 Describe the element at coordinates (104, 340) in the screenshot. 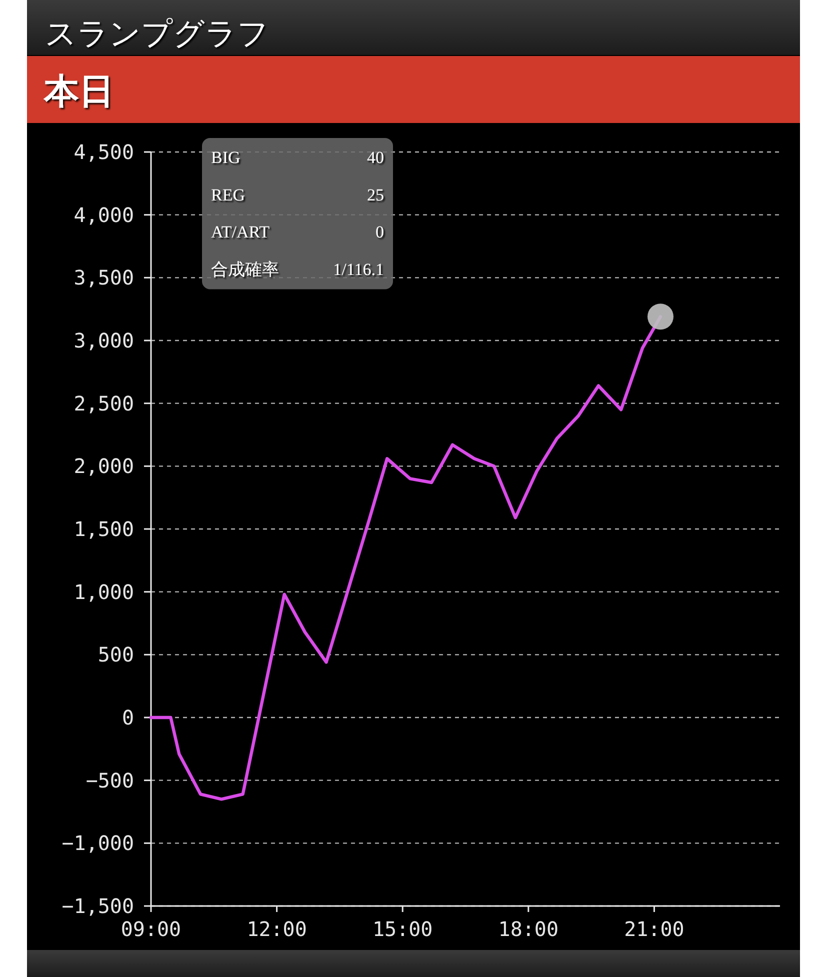

I see `ytick-label: 3,000` at that location.